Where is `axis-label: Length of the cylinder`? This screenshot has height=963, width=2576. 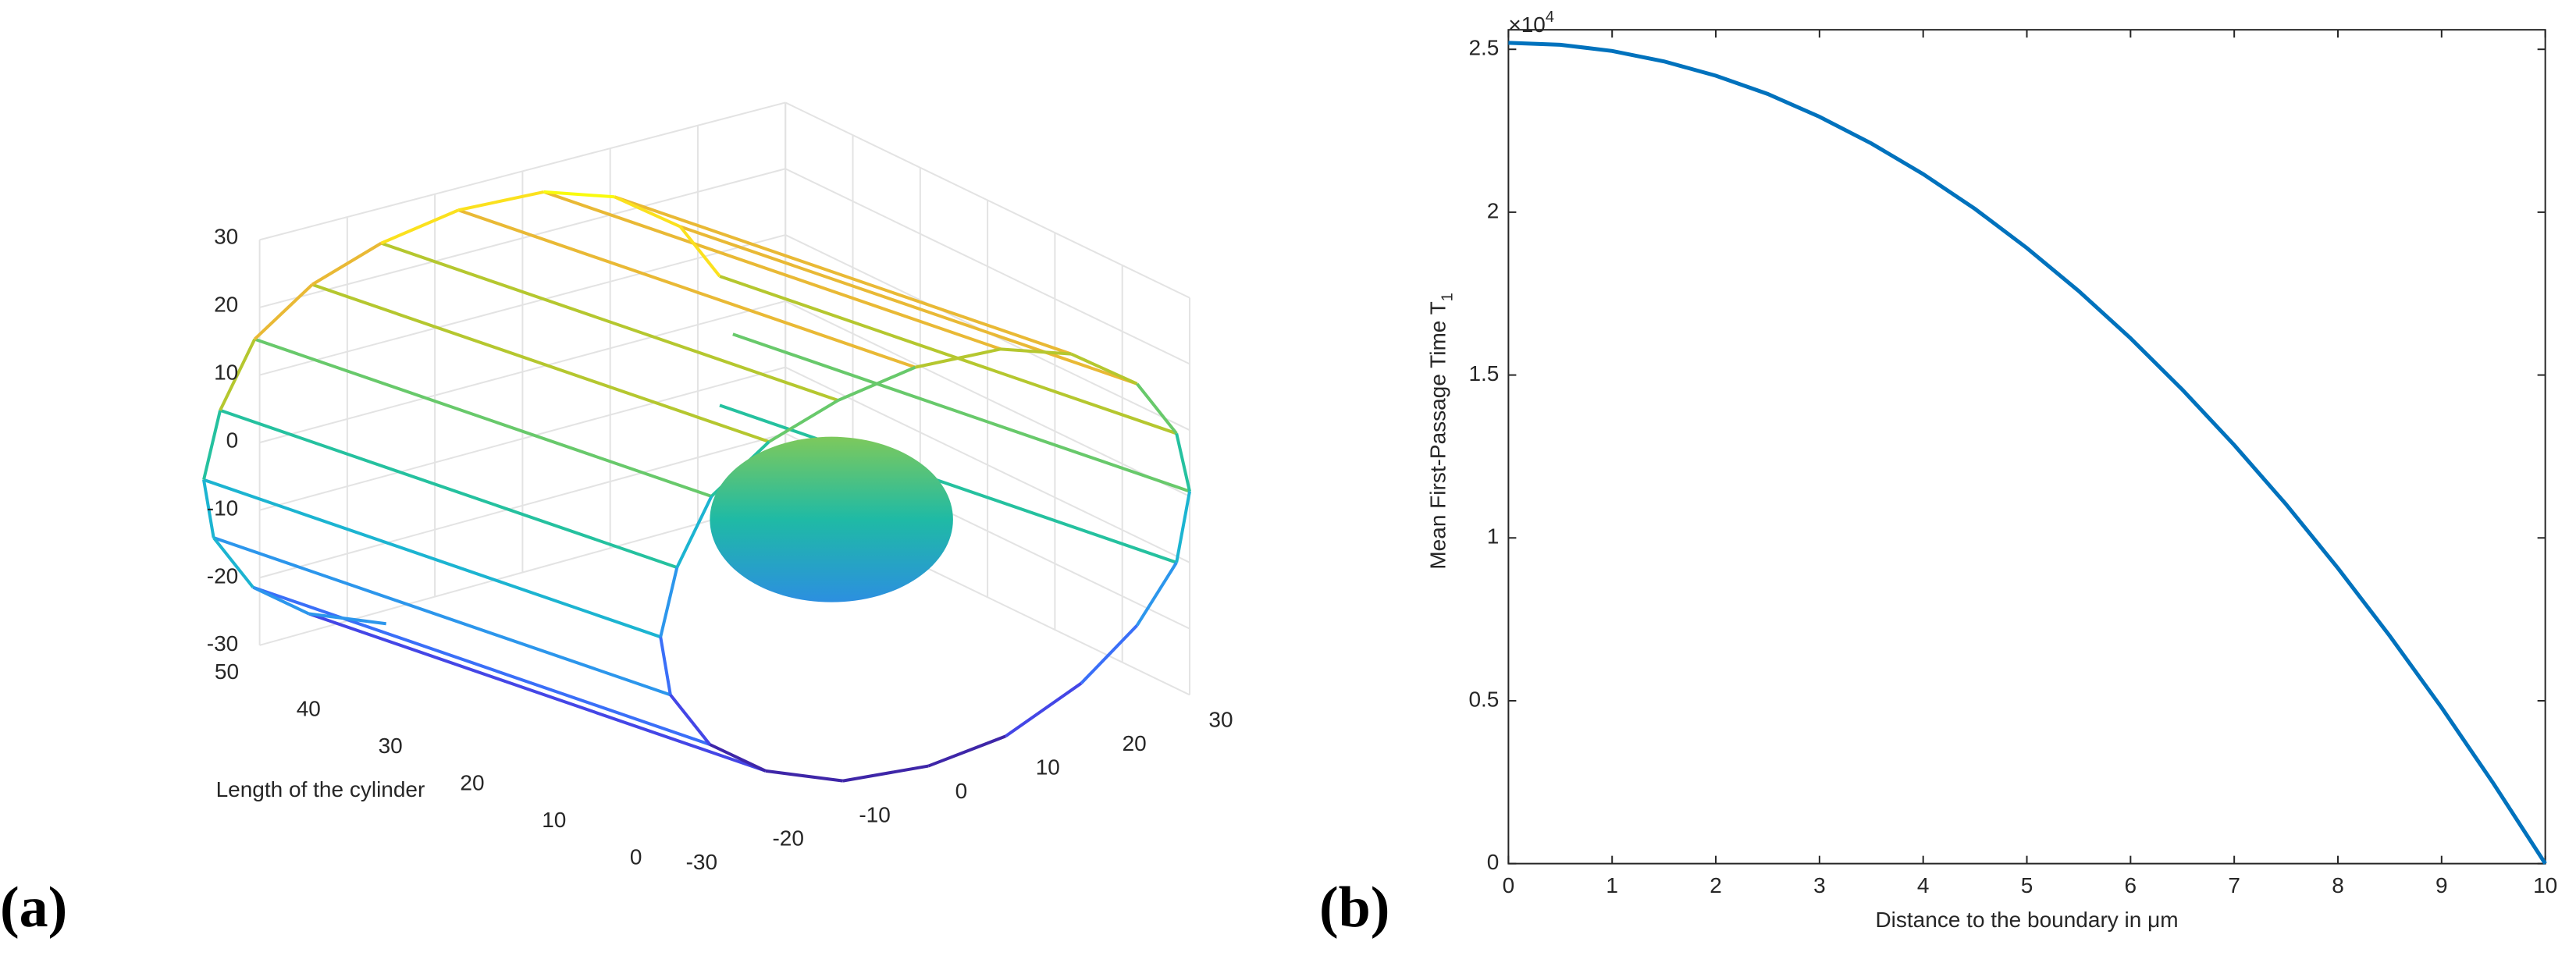
axis-label: Length of the cylinder is located at coordinates (320, 789).